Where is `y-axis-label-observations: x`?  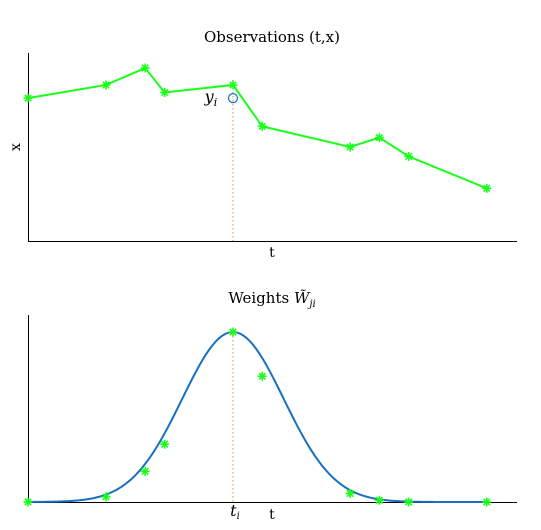 y-axis-label-observations: x is located at coordinates (16, 147).